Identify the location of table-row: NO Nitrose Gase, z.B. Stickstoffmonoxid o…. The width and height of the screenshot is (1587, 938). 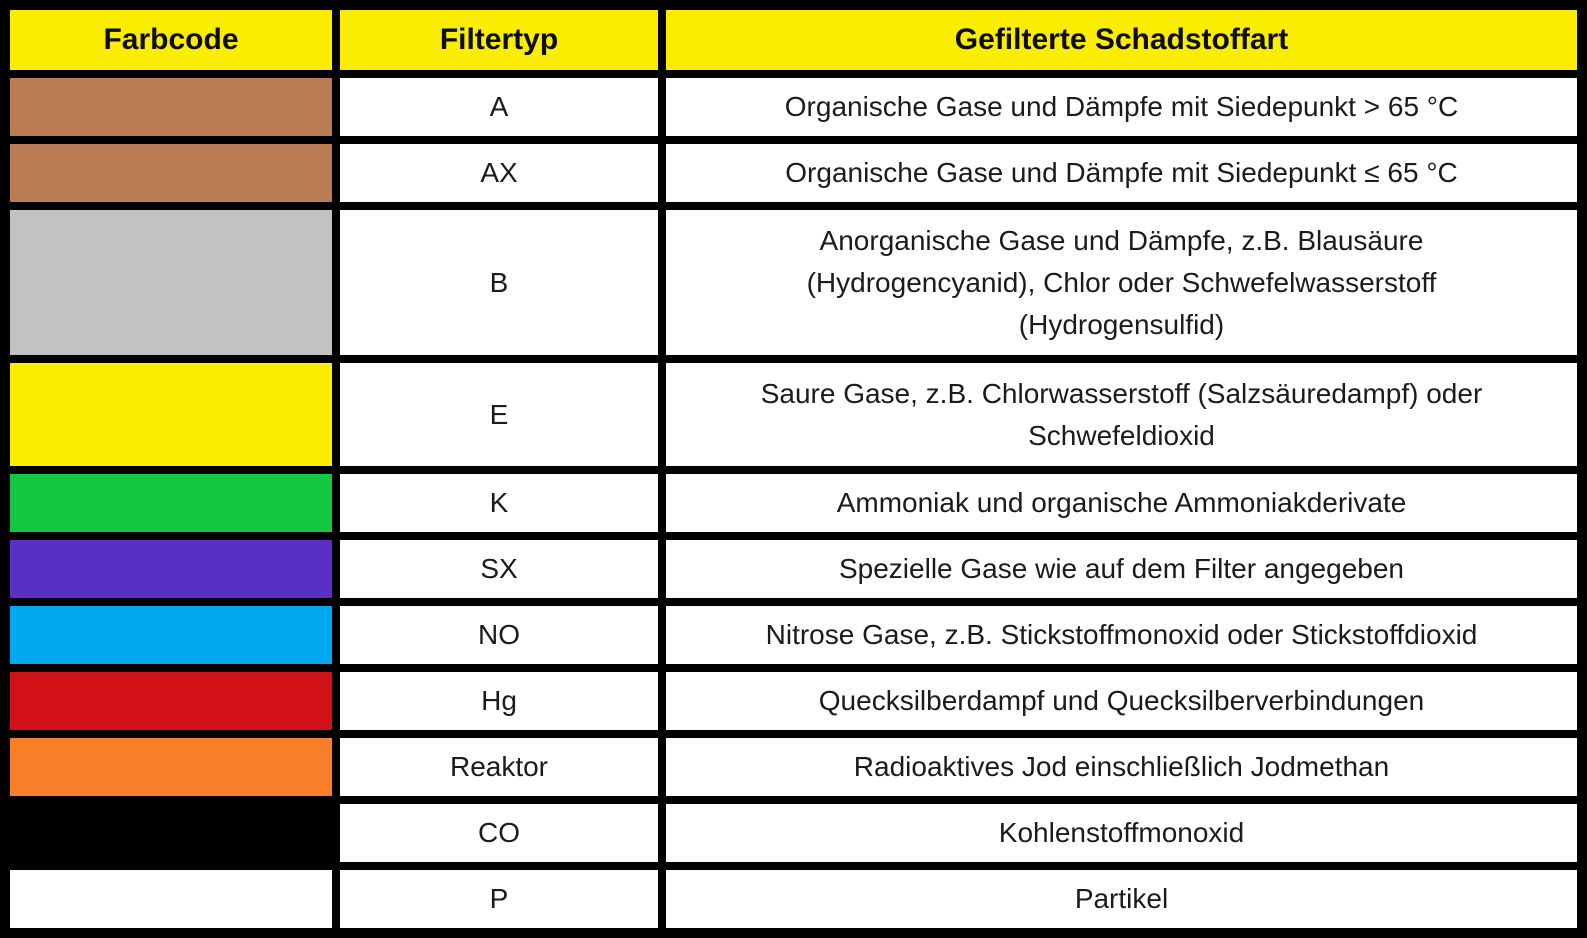
(793, 635).